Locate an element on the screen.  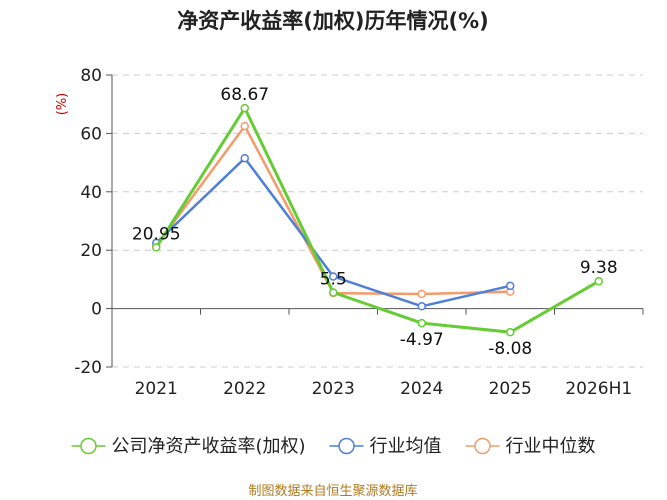
data-label-3: -4.97 is located at coordinates (422, 340).